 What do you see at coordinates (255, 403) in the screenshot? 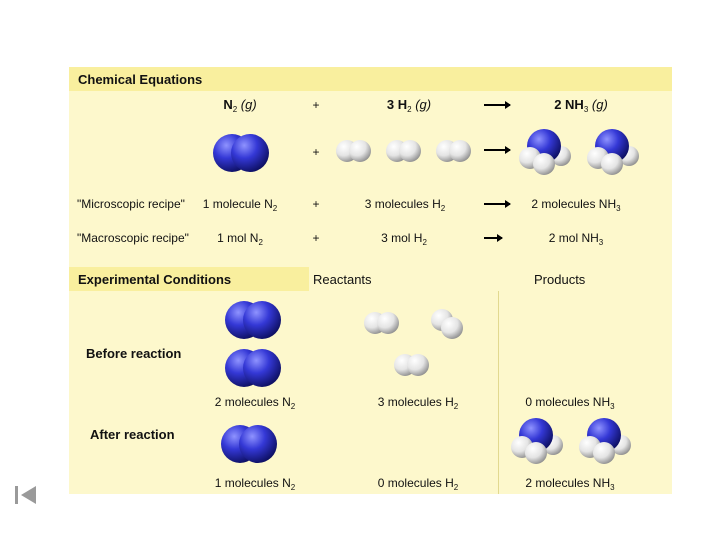
I see `before-n2-count: 2 molecules N2` at bounding box center [255, 403].